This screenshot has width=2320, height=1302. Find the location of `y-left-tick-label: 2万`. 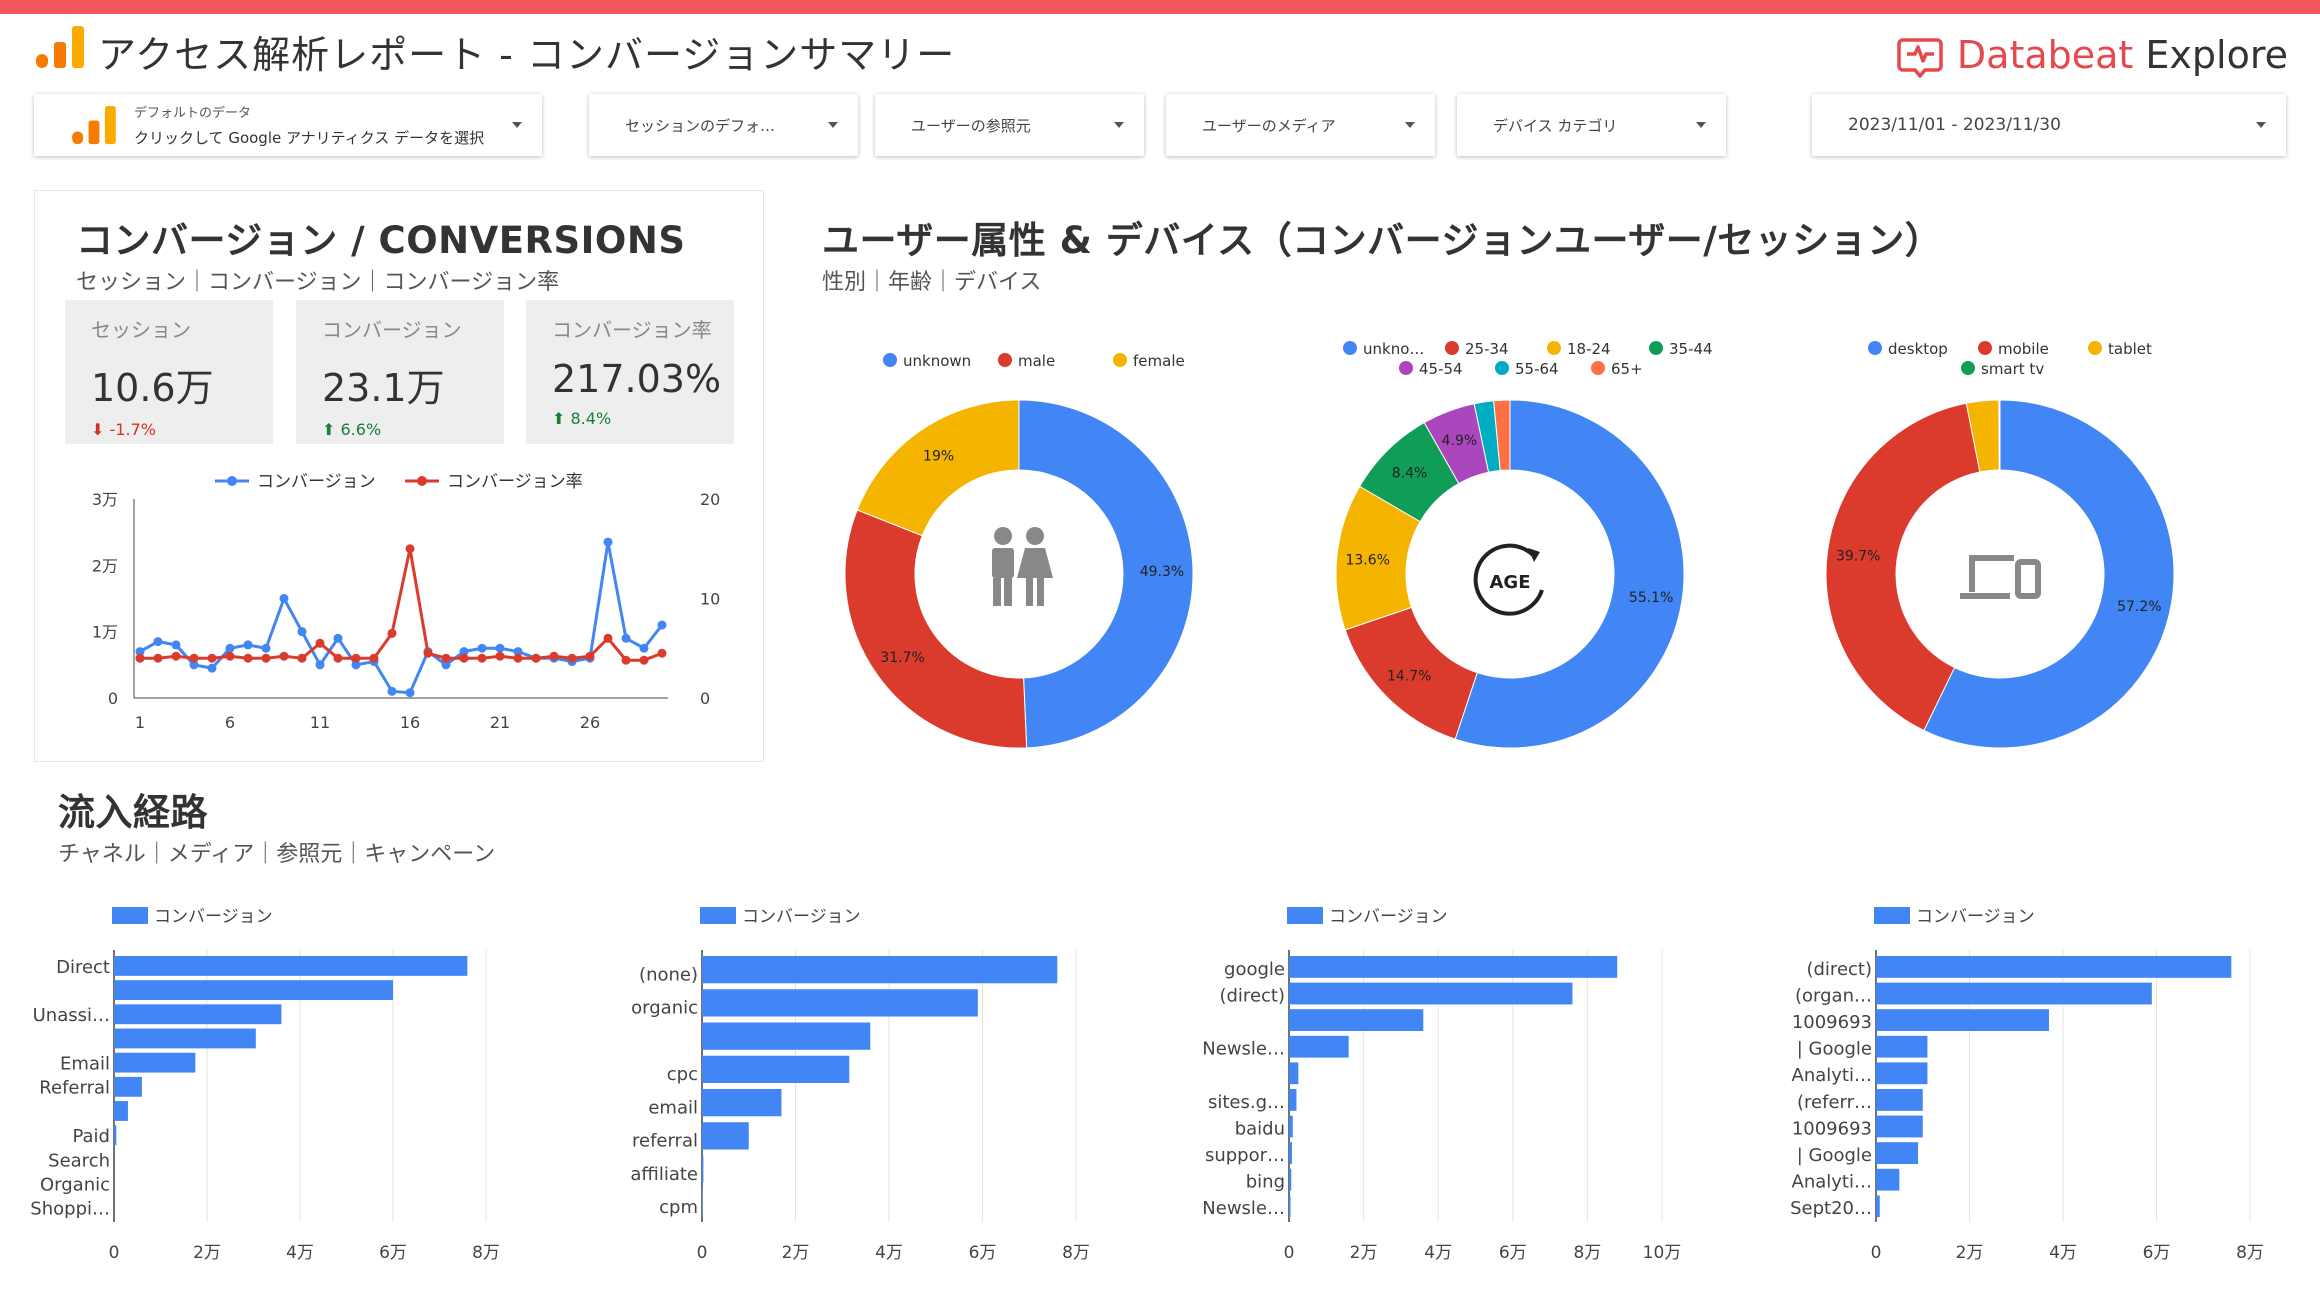

y-left-tick-label: 2万 is located at coordinates (105, 565).